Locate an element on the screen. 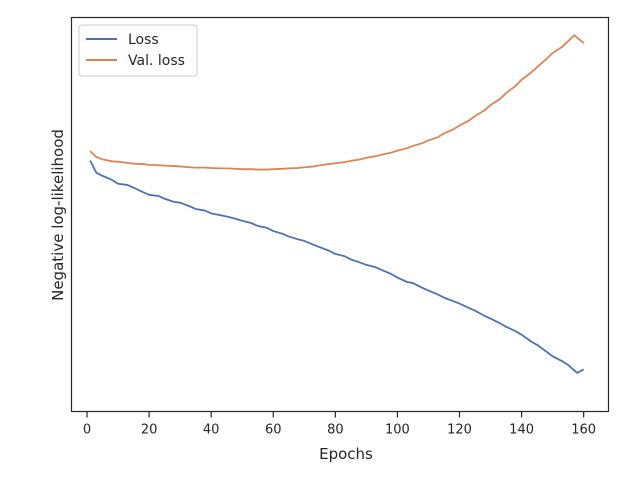  legend: Loss Val. loss is located at coordinates (138, 50).